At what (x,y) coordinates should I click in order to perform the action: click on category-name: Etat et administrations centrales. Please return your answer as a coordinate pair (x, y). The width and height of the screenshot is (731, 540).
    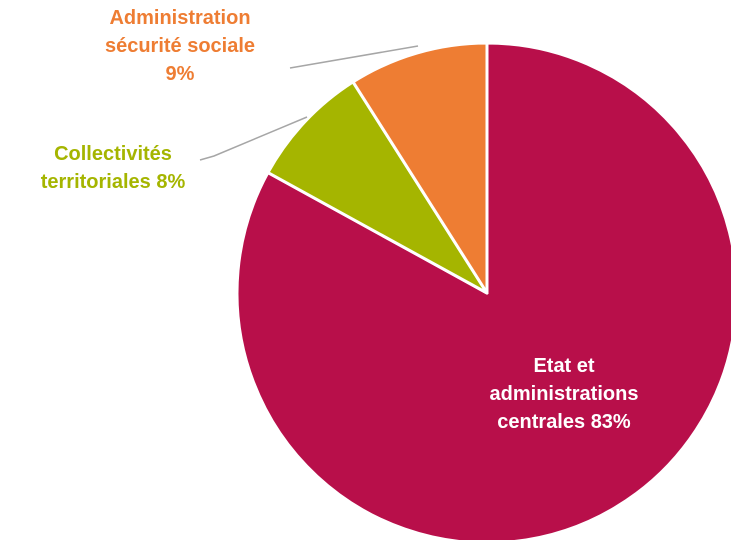
    Looking at the image, I should click on (564, 394).